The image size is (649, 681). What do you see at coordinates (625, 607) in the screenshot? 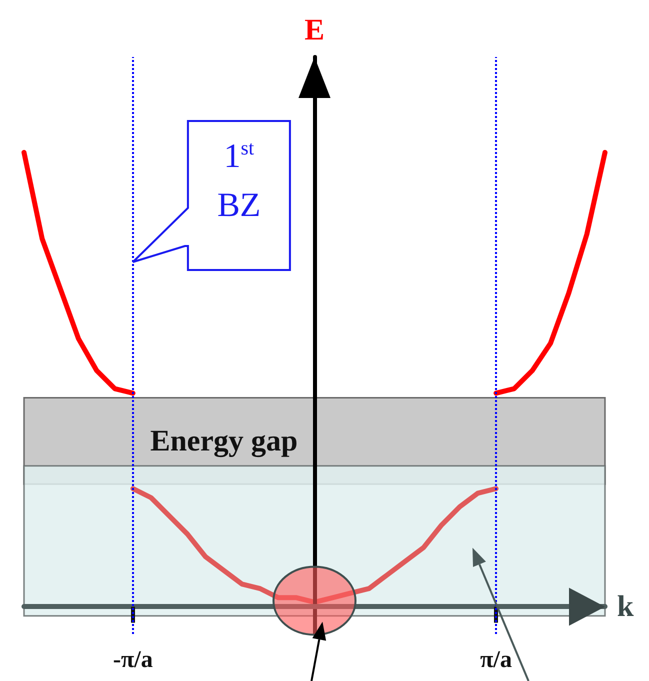
I see `x-axis-title: k` at bounding box center [625, 607].